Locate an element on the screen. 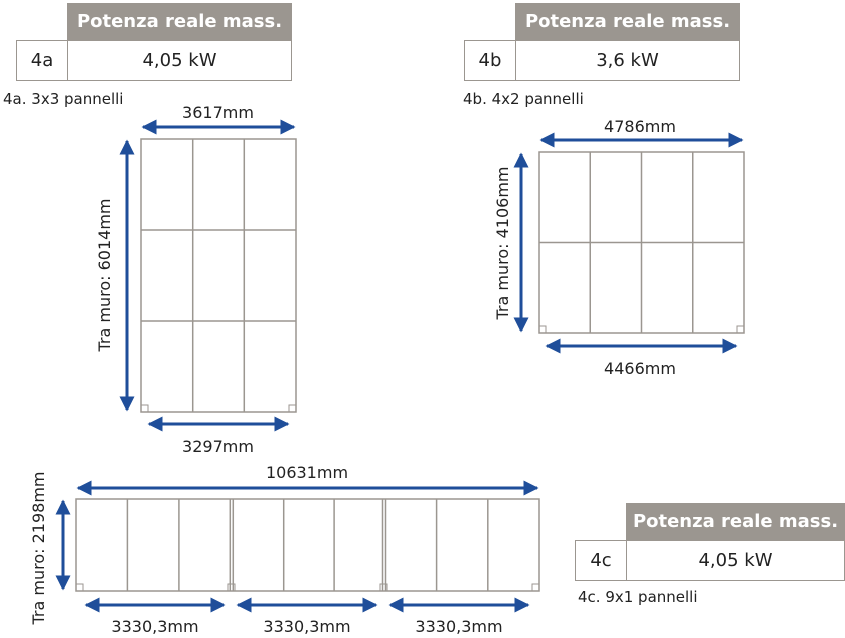 Image resolution: width=845 pixels, height=638 pixels. dimension-label-top-4a: 3617mm is located at coordinates (218, 112).